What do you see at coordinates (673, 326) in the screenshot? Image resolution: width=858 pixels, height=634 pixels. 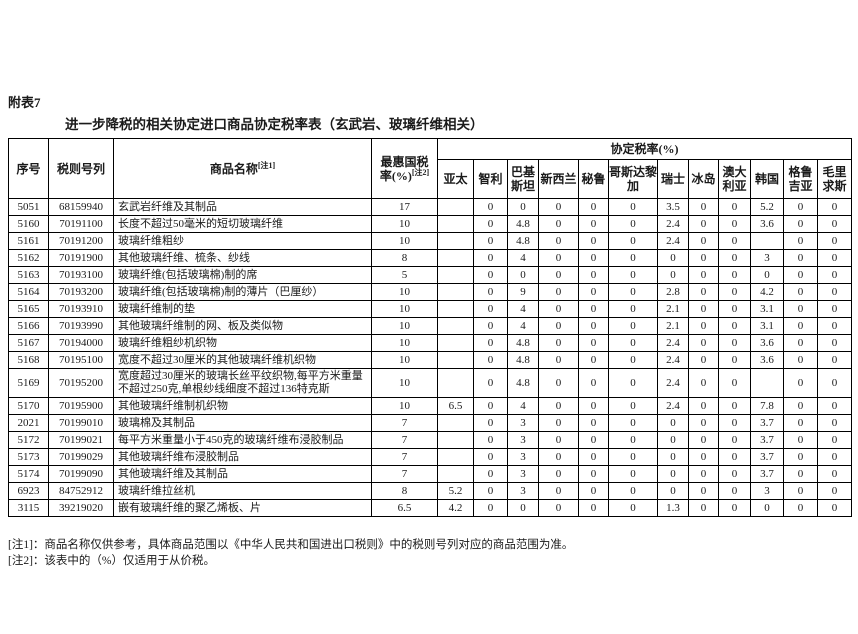 I see `cell-agreement-rate: 2.1` at bounding box center [673, 326].